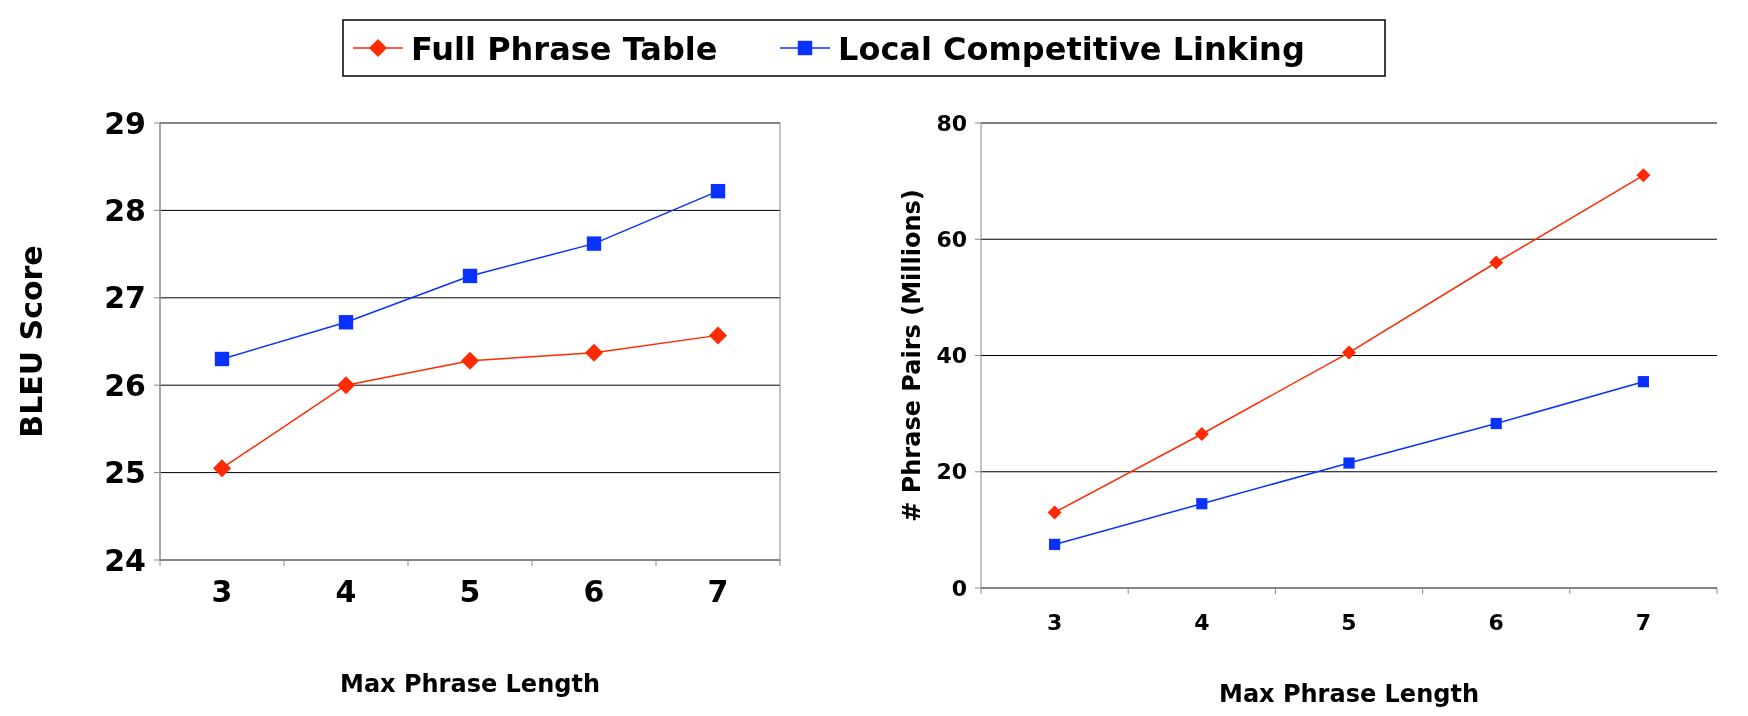 This screenshot has width=1748, height=716. I want to click on y-tick-label: 29, so click(125, 123).